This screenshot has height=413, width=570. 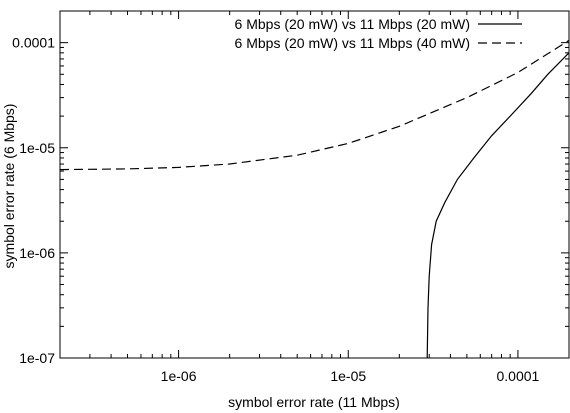 What do you see at coordinates (9, 186) in the screenshot?
I see `y-axis-label: symbol error rate (6 Mbps)` at bounding box center [9, 186].